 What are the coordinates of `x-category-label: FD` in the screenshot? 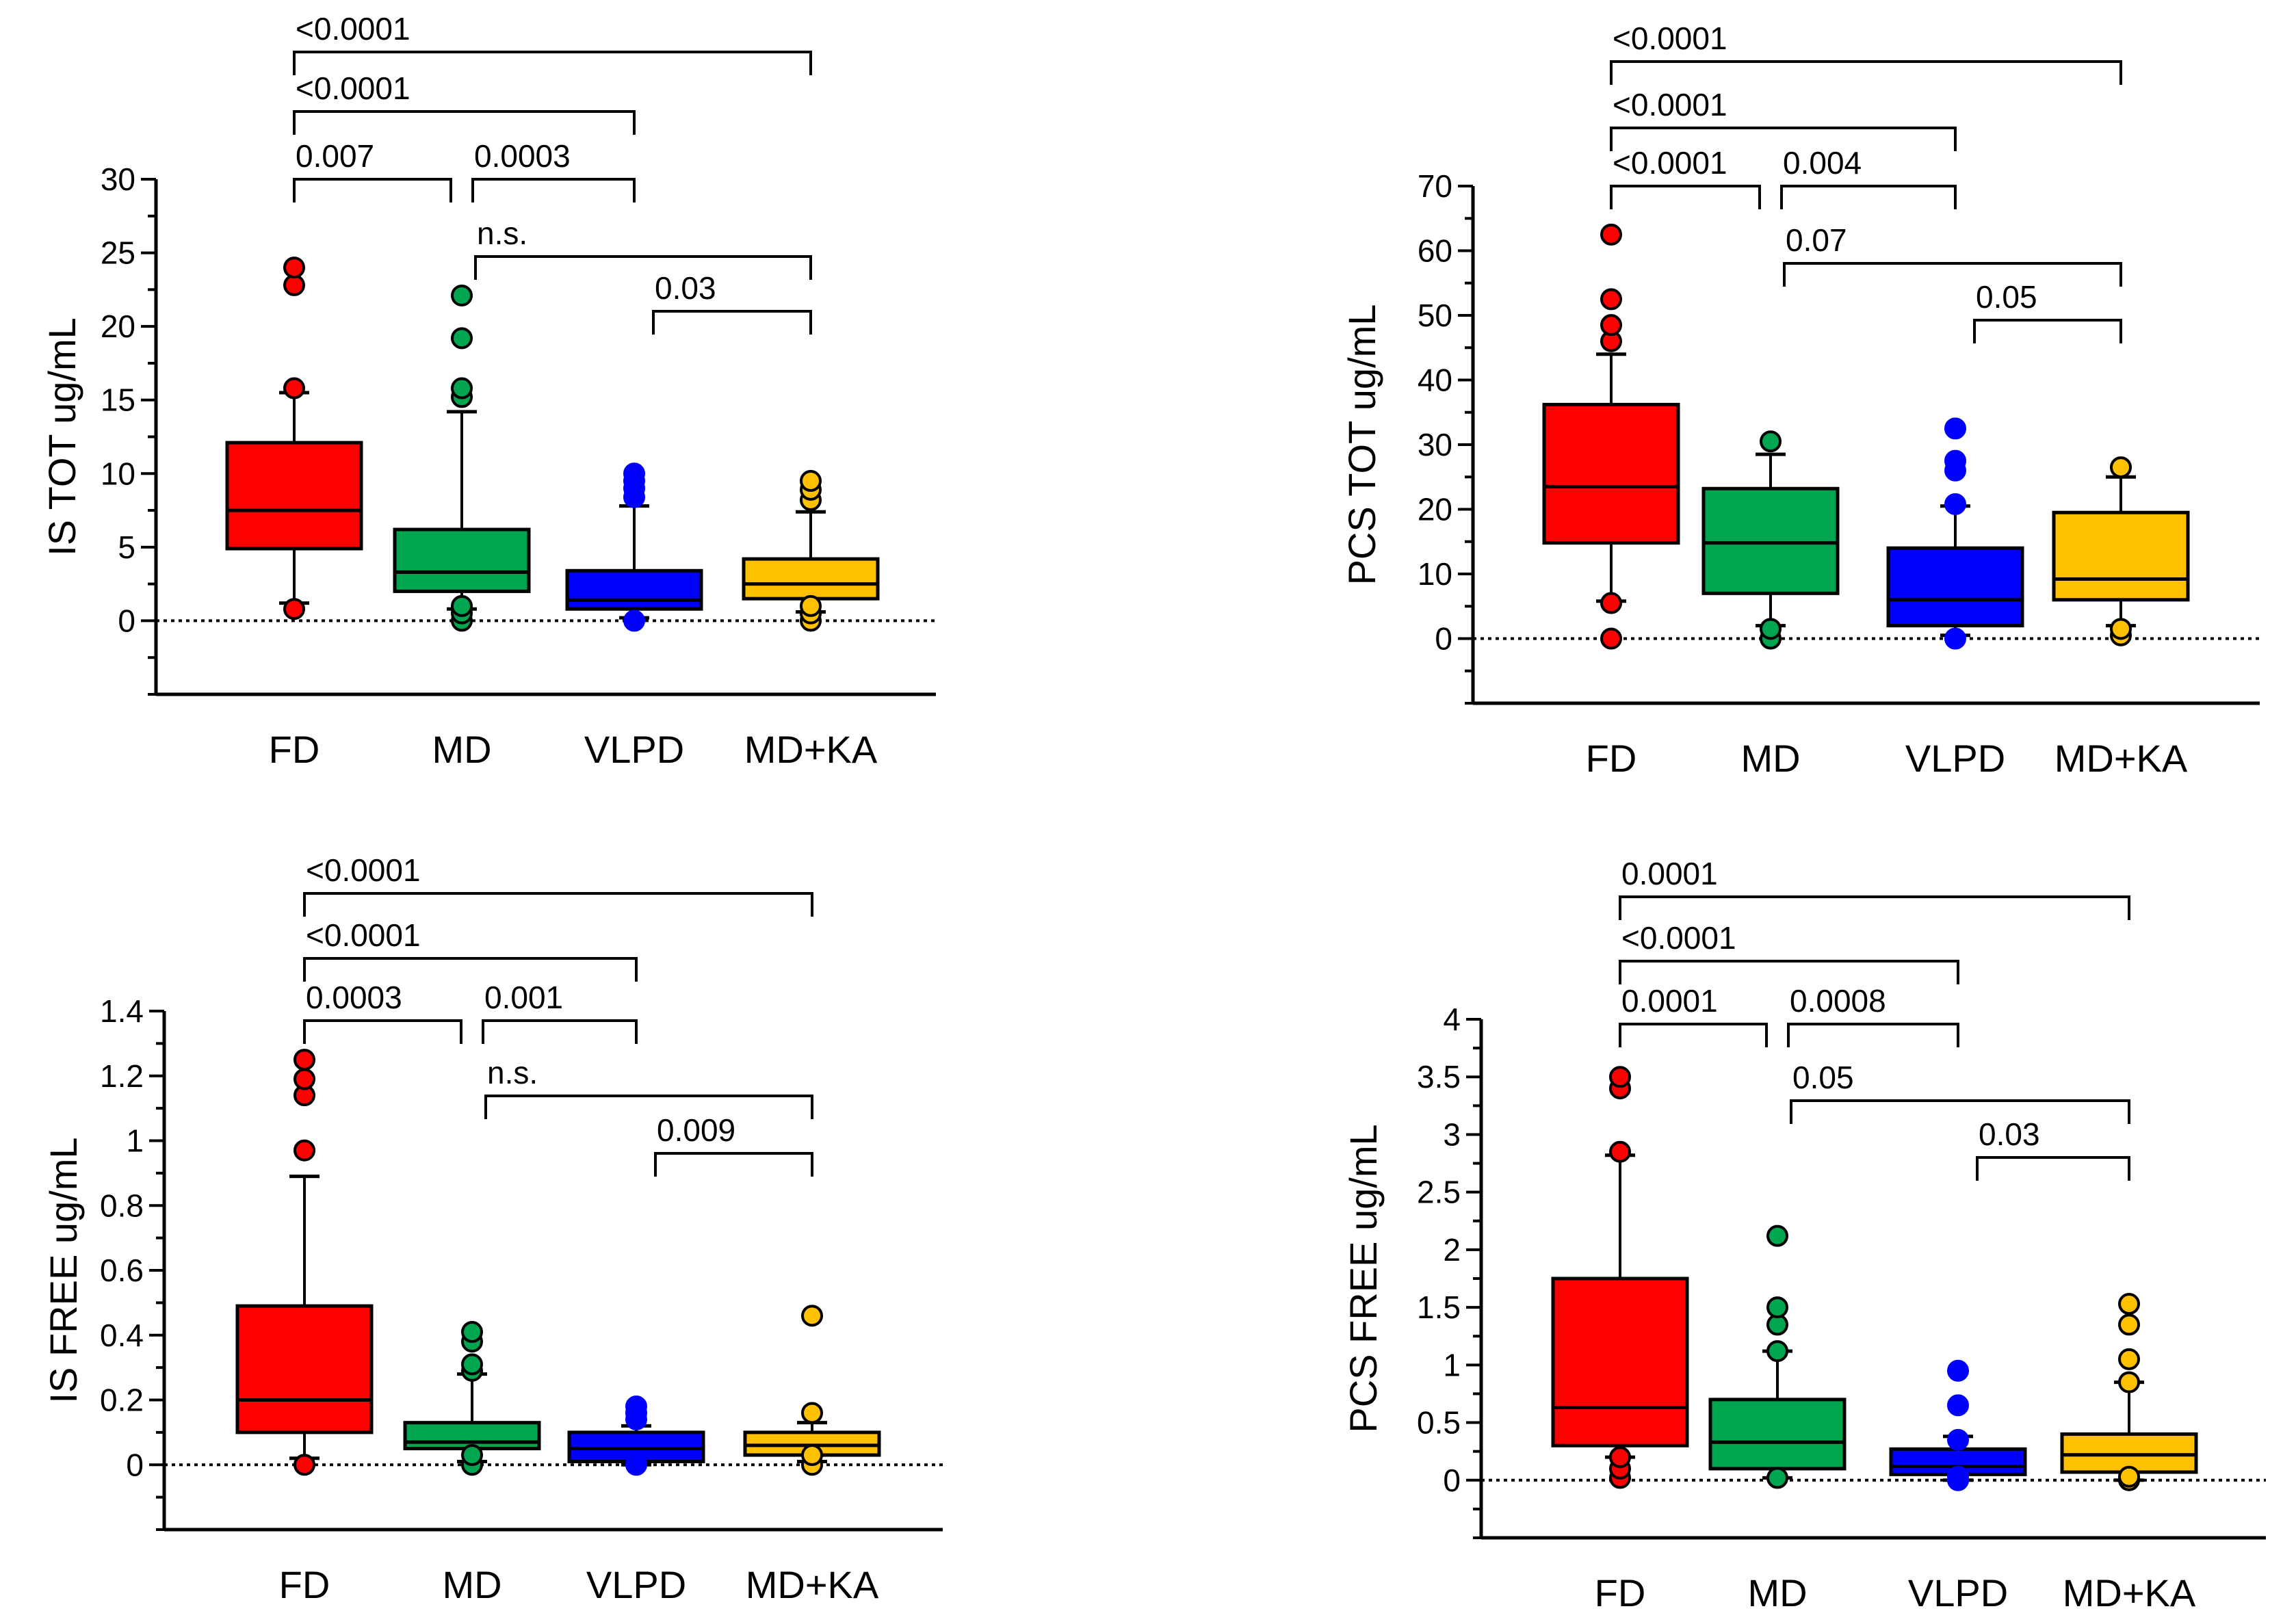 It's located at (304, 1585).